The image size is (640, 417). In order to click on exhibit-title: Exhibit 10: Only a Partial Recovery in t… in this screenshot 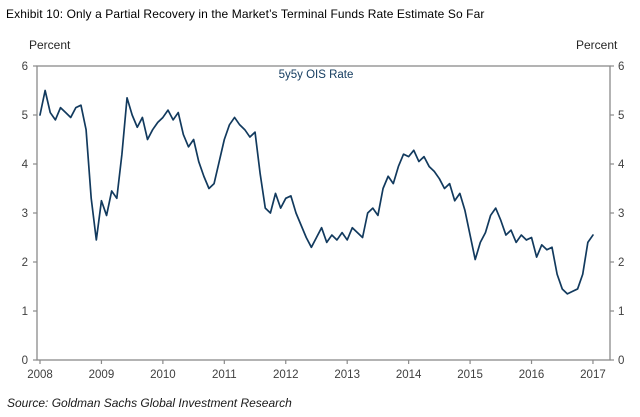, I will do `click(245, 14)`.